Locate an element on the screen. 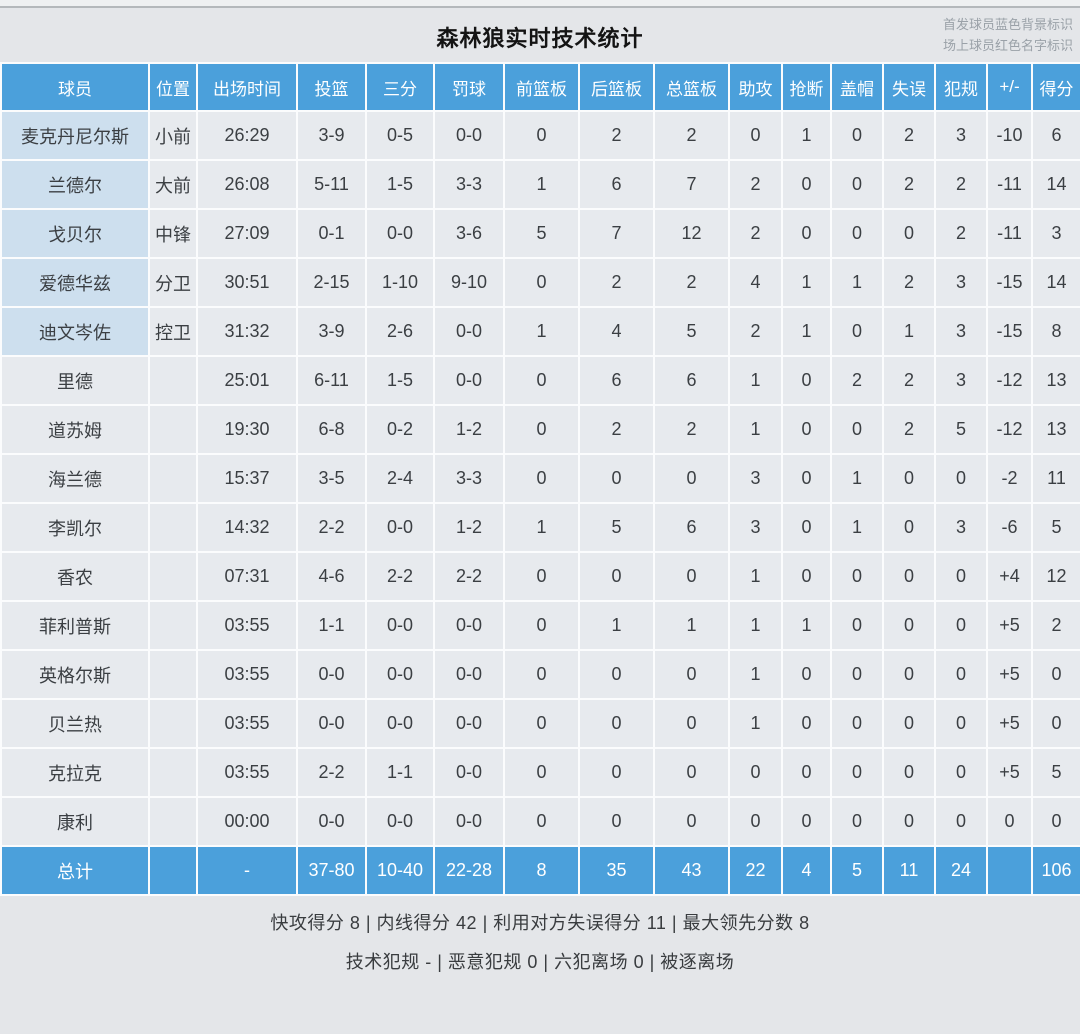 This screenshot has width=1080, height=1034. player-position-cell: 中锋 is located at coordinates (173, 233).